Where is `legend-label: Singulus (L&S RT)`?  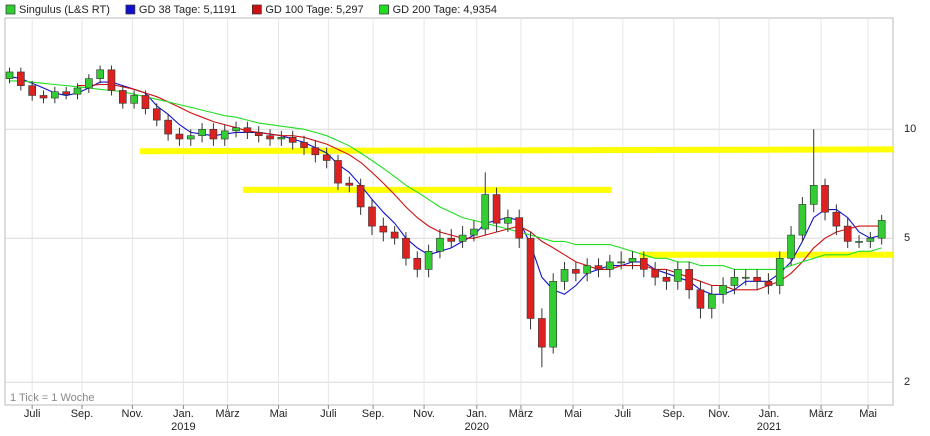
legend-label: Singulus (L&S RT) is located at coordinates (64, 10).